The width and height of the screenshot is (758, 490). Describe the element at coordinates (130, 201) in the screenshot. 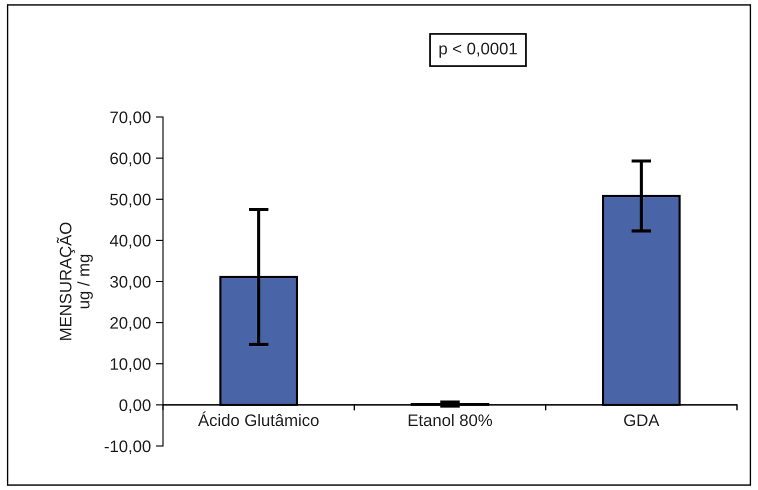

I see `y-tick-label: 50,00` at that location.